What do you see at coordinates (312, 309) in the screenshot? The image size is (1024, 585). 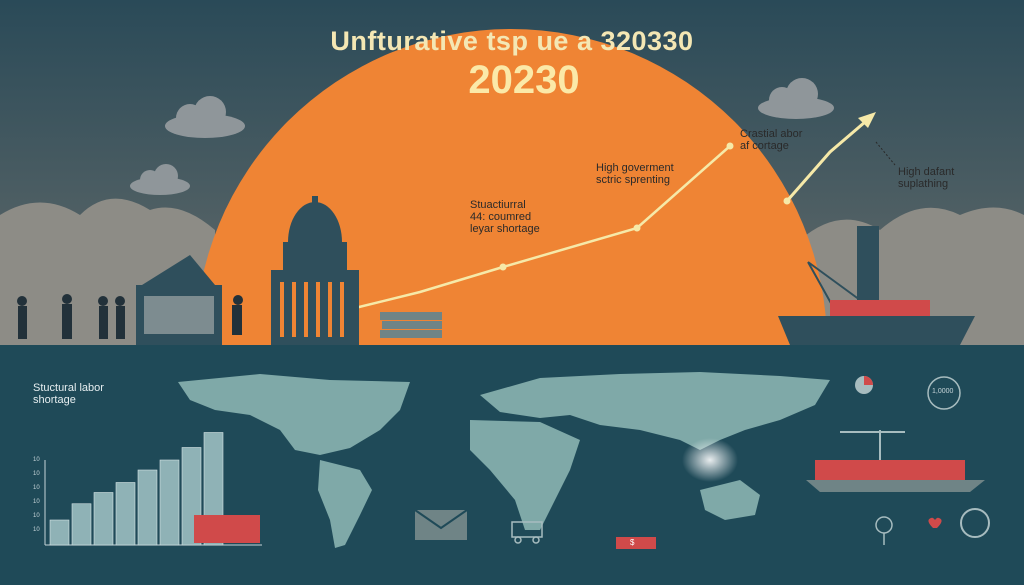 I see `capitol-columns` at bounding box center [312, 309].